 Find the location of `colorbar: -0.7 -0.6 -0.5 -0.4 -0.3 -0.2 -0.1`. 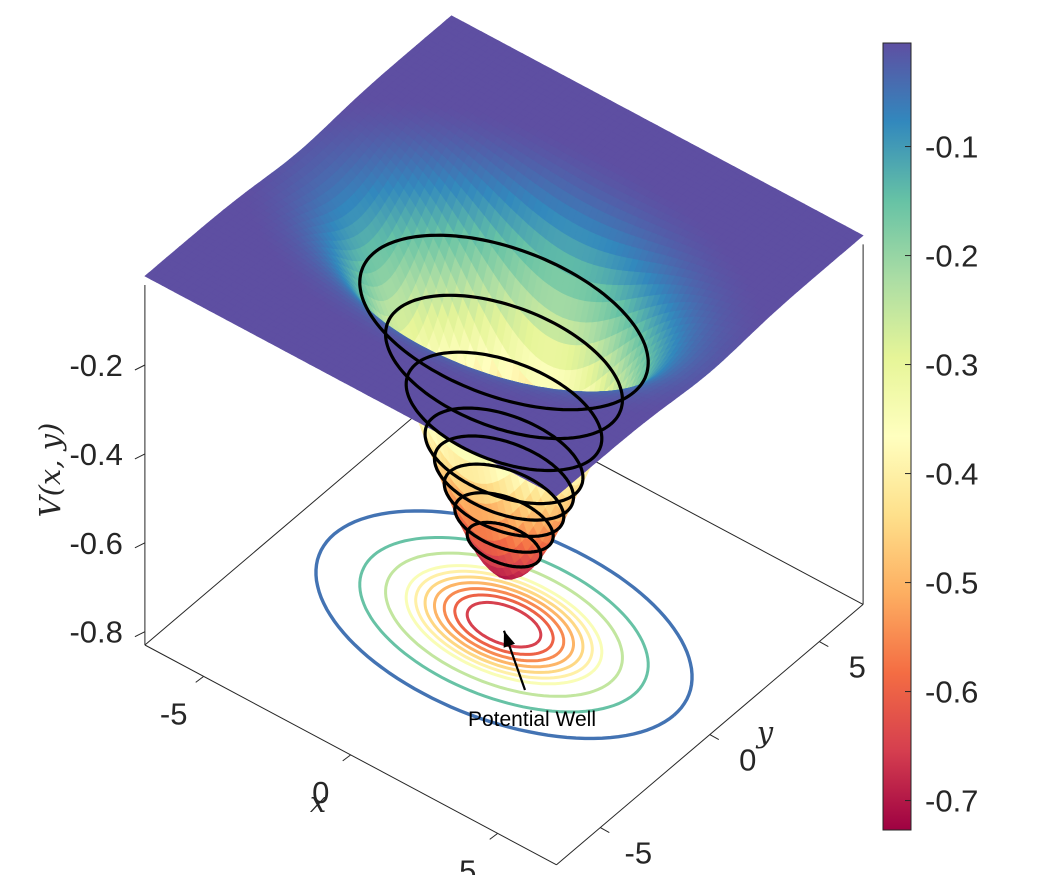

colorbar: -0.7 -0.6 -0.5 -0.4 -0.3 -0.2 -0.1 is located at coordinates (930, 436).